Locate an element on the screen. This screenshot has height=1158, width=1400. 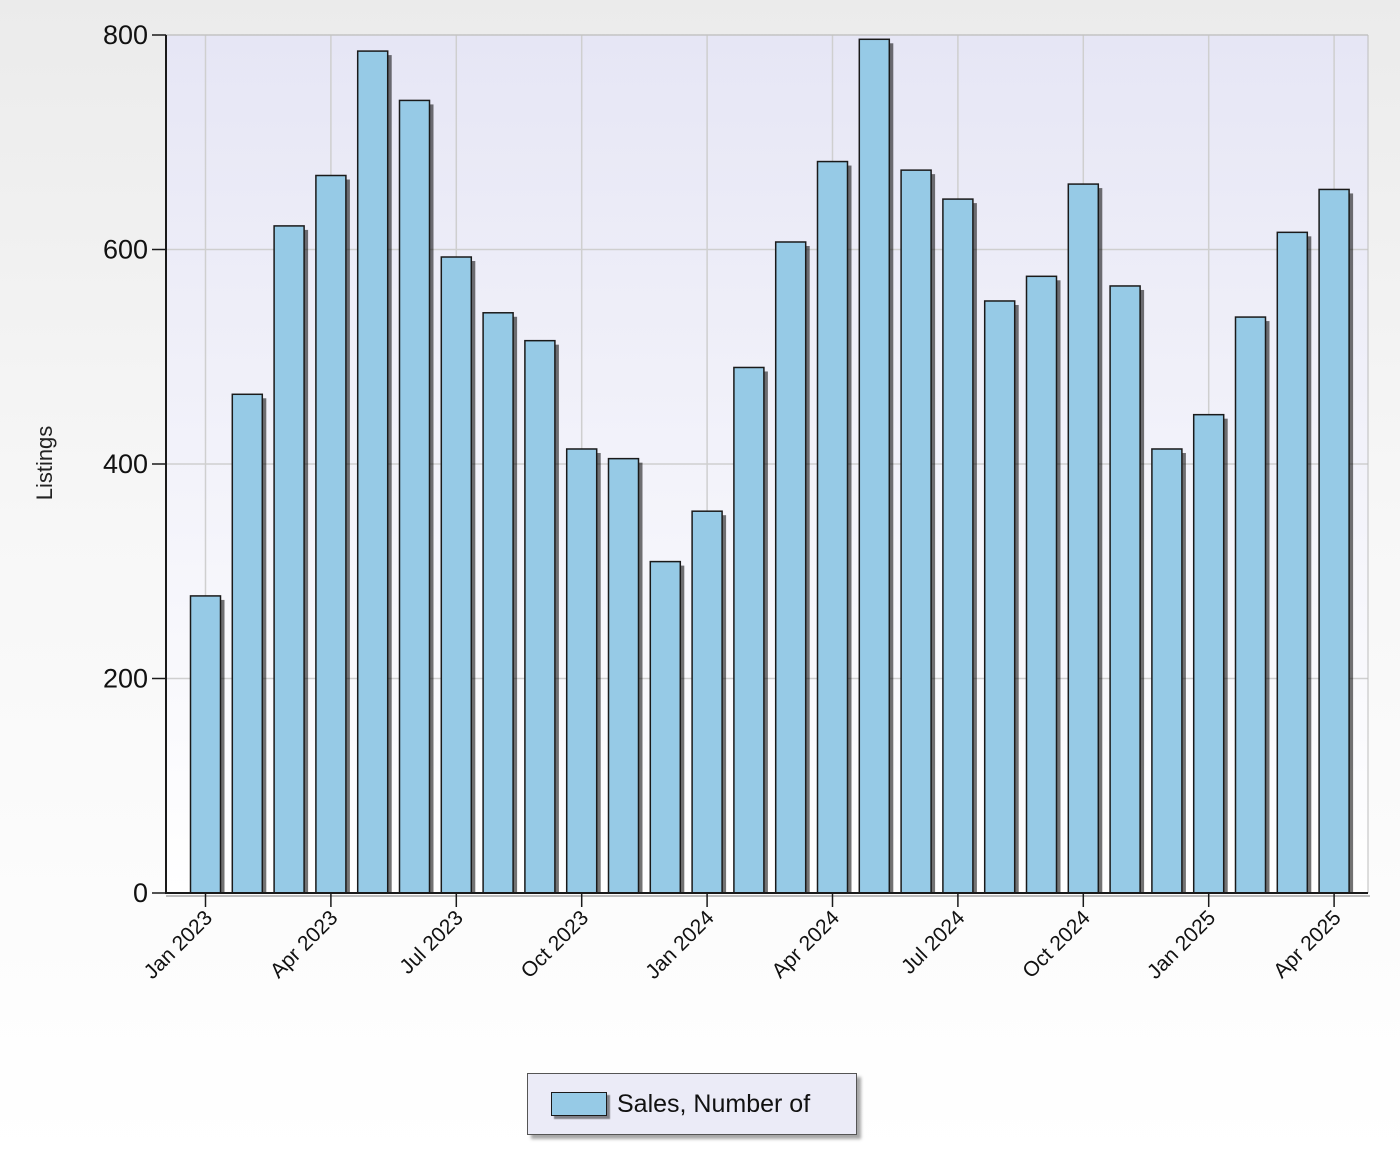
x-tick-label: Oct 2024 is located at coordinates (1056, 944).